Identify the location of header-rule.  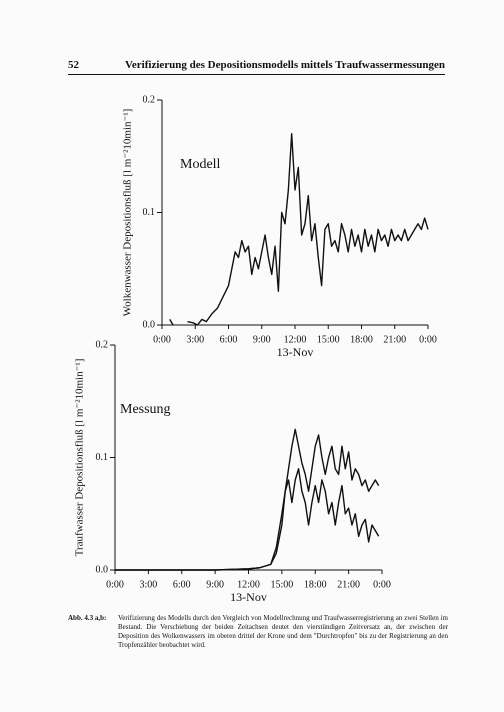
(256, 74).